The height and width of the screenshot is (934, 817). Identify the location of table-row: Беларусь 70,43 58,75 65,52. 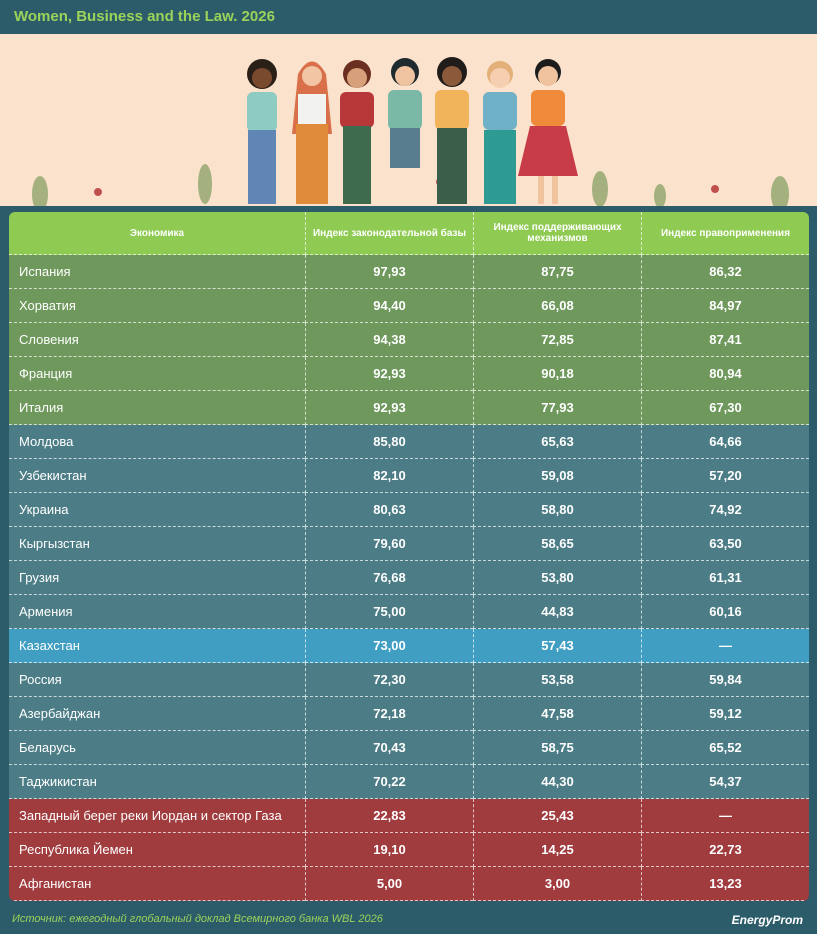
(409, 748).